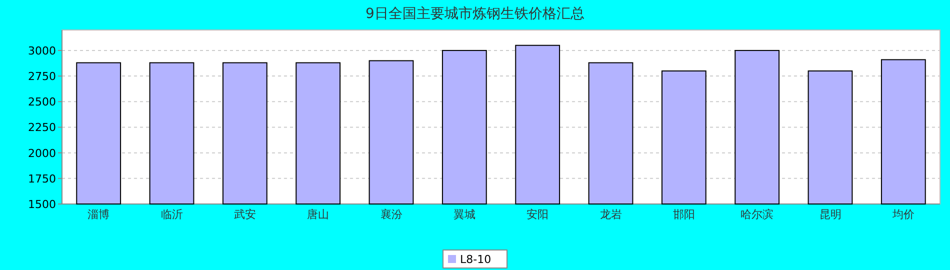 The height and width of the screenshot is (270, 950). What do you see at coordinates (42, 51) in the screenshot?
I see `y-tick-label: 3000` at bounding box center [42, 51].